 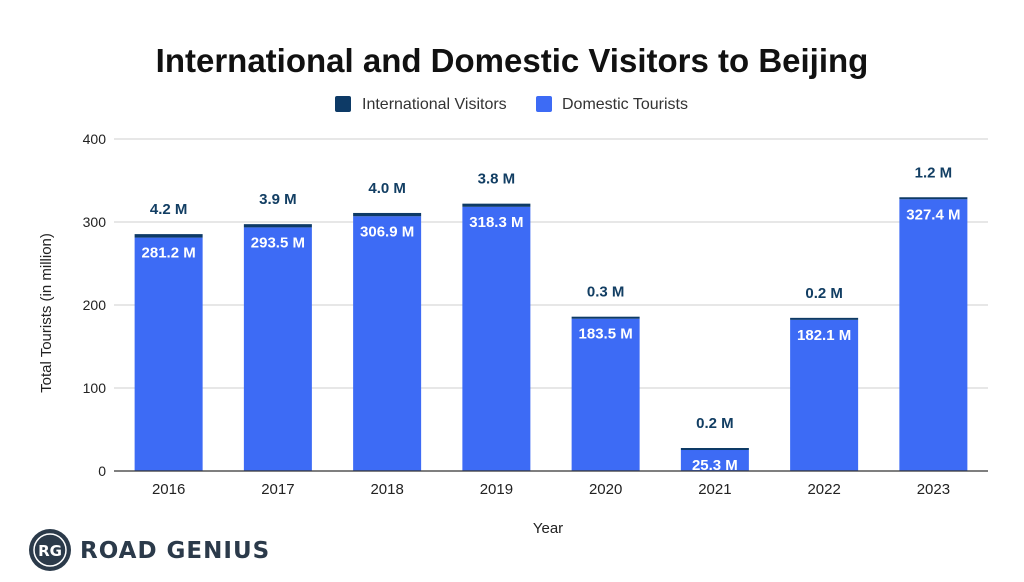 I want to click on bar-domestic-2023, so click(x=933, y=335).